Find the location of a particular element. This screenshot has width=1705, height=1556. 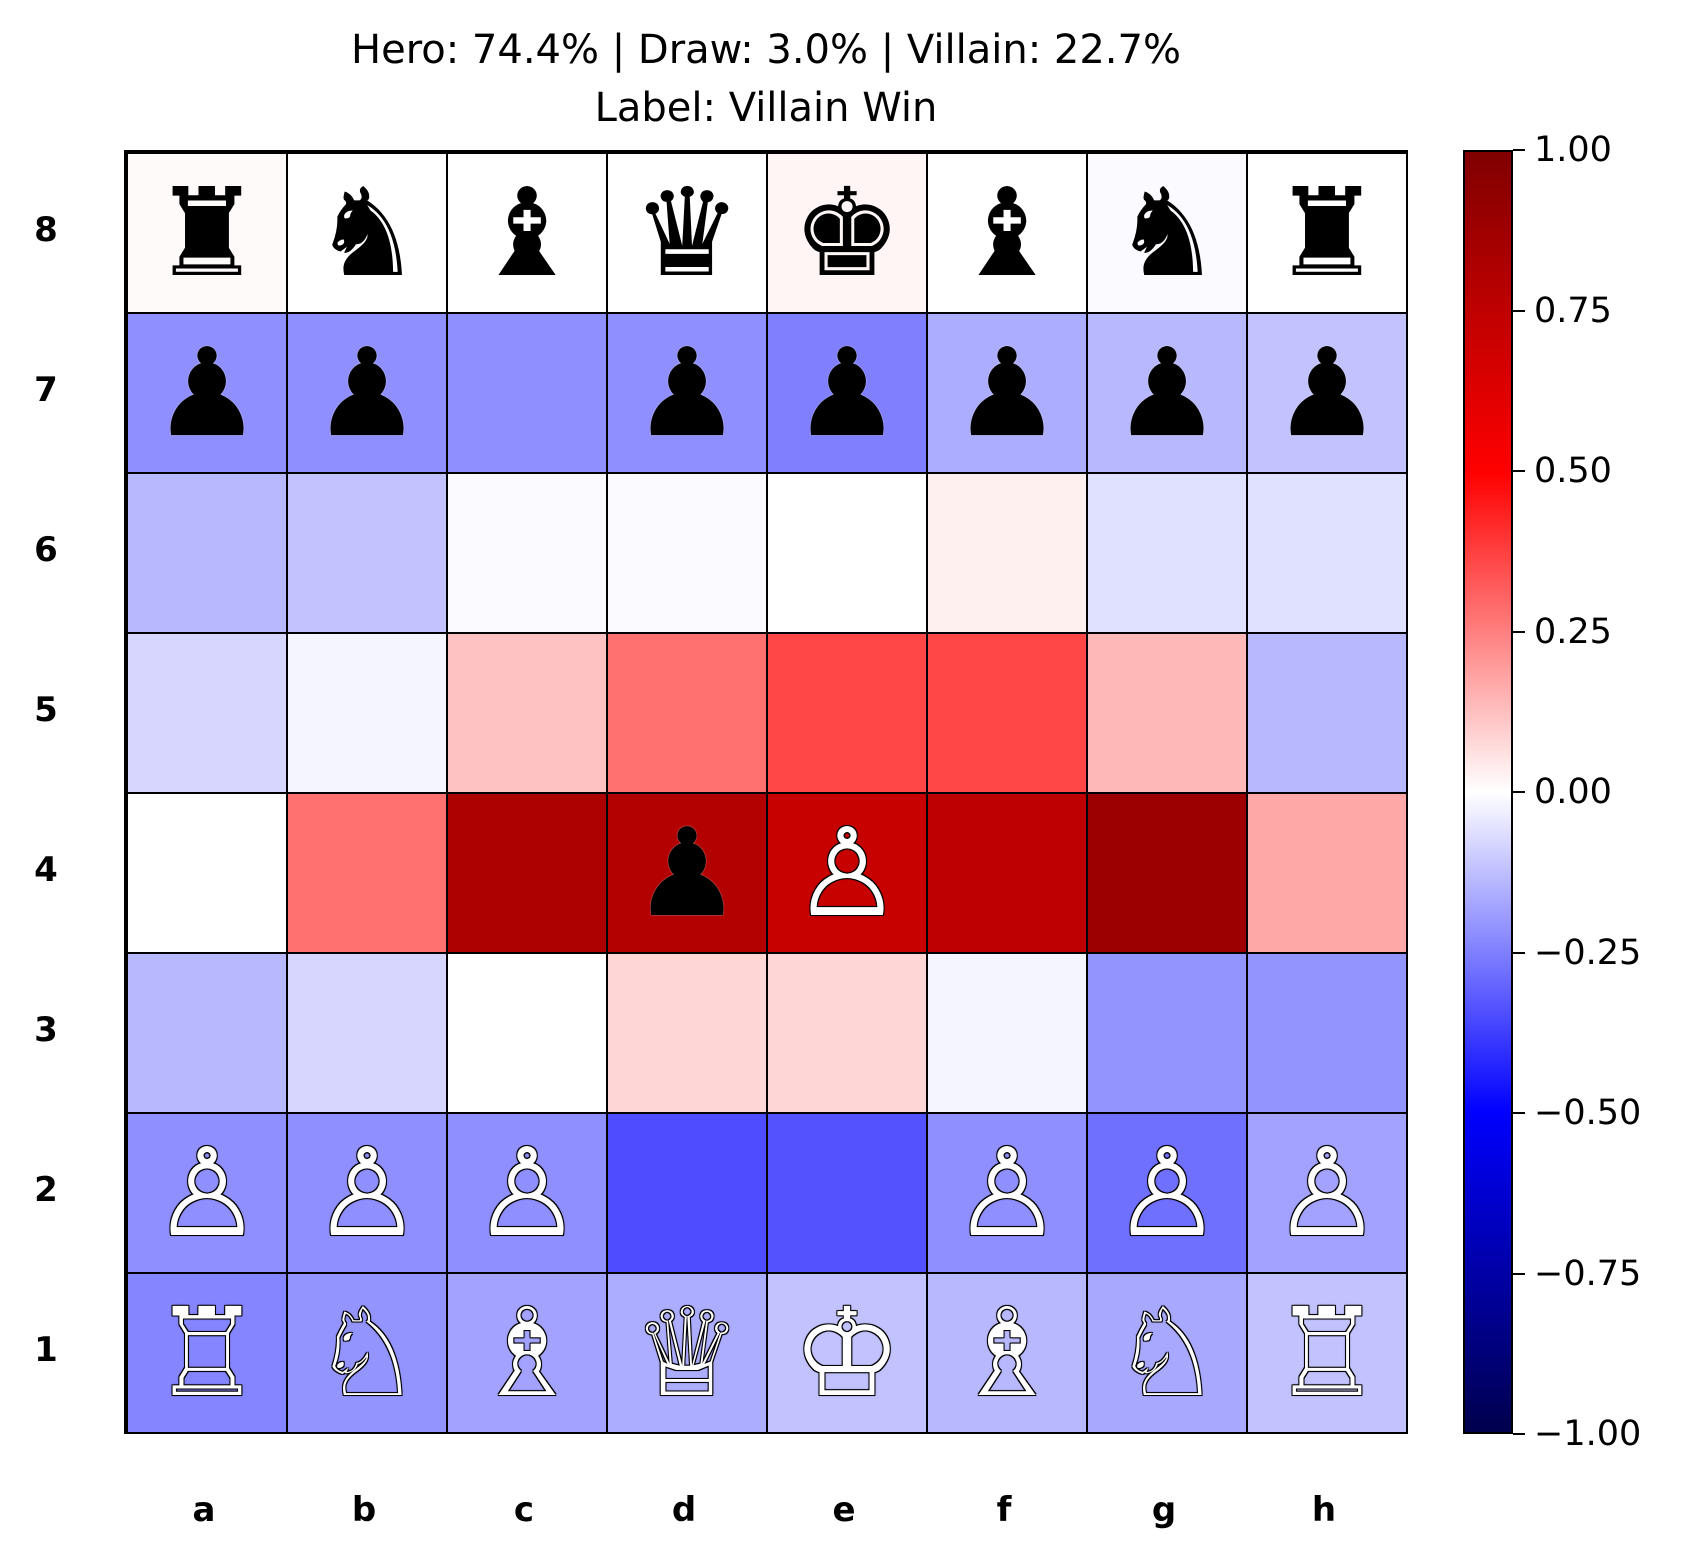

white-bishop-icon: ♗ is located at coordinates (1007, 1353).